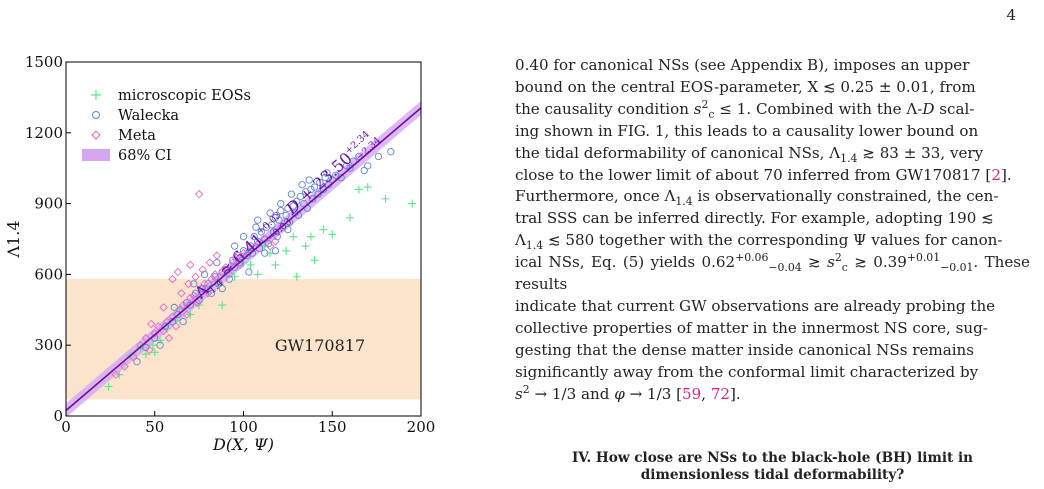  Describe the element at coordinates (48, 274) in the screenshot. I see `y-tick-label: 600` at that location.